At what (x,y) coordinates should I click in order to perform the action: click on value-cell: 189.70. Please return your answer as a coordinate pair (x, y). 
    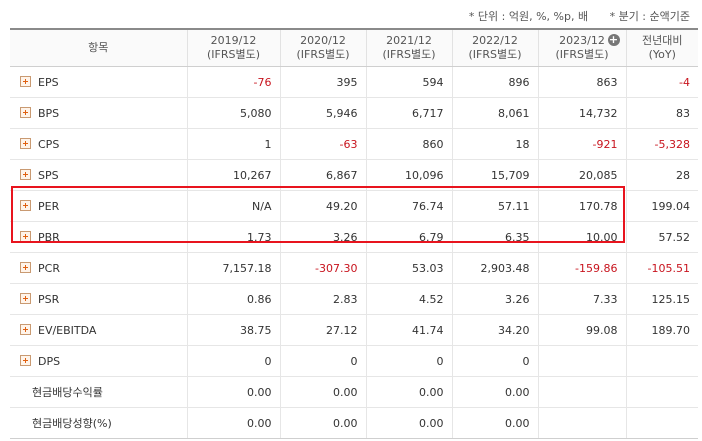
    Looking at the image, I should click on (661, 330).